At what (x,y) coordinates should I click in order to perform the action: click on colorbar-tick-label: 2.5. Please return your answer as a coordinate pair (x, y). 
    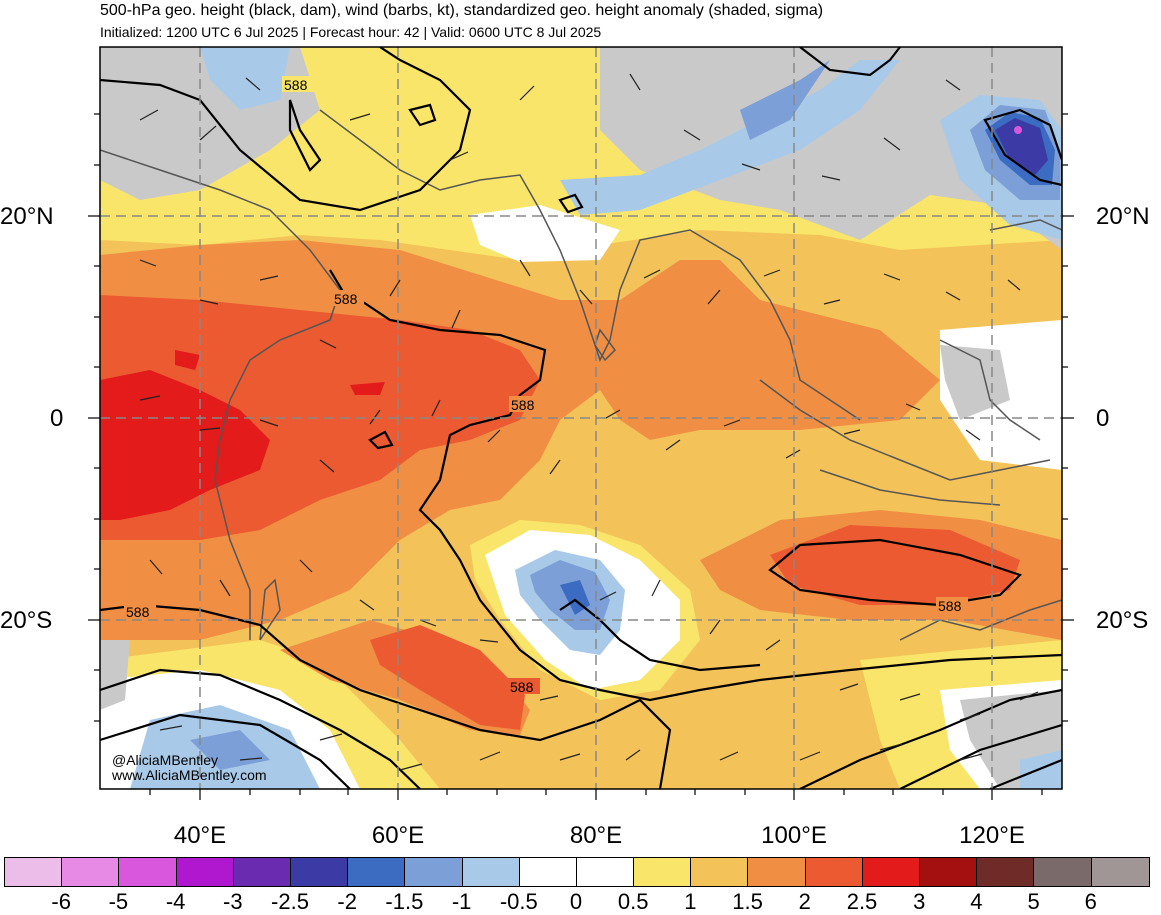
    Looking at the image, I should click on (862, 901).